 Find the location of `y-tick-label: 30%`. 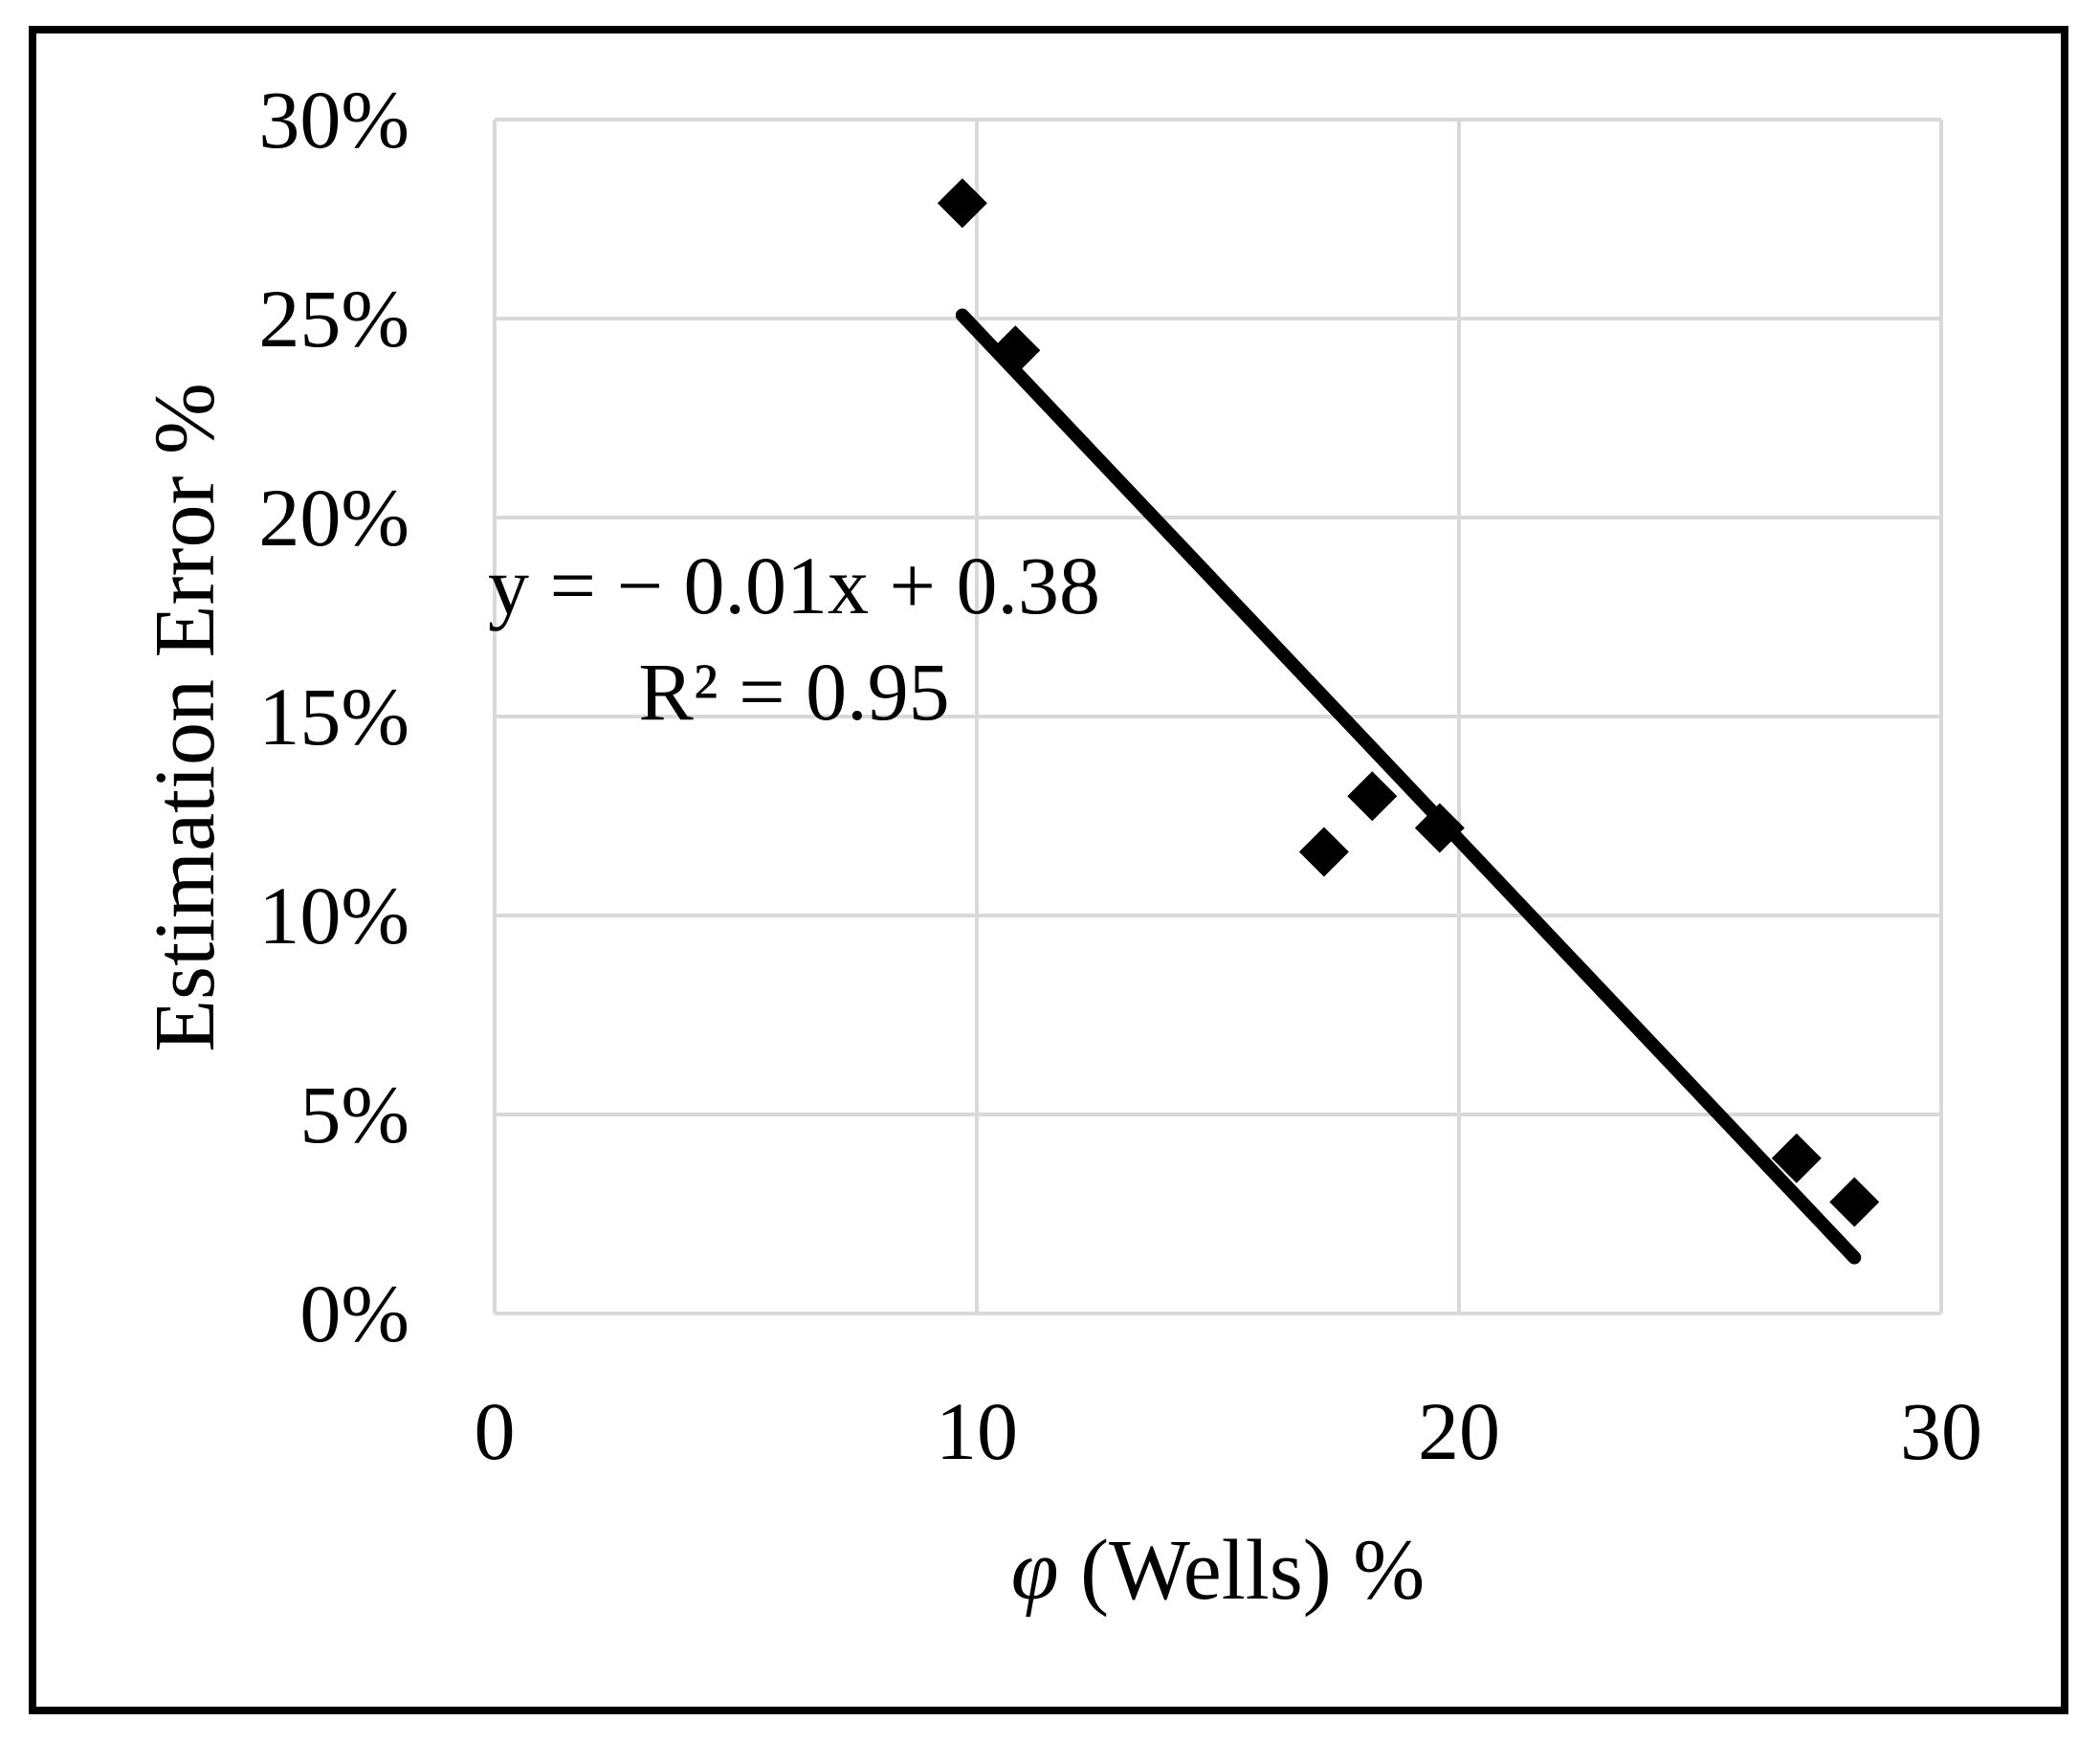

y-tick-label: 30% is located at coordinates (334, 120).